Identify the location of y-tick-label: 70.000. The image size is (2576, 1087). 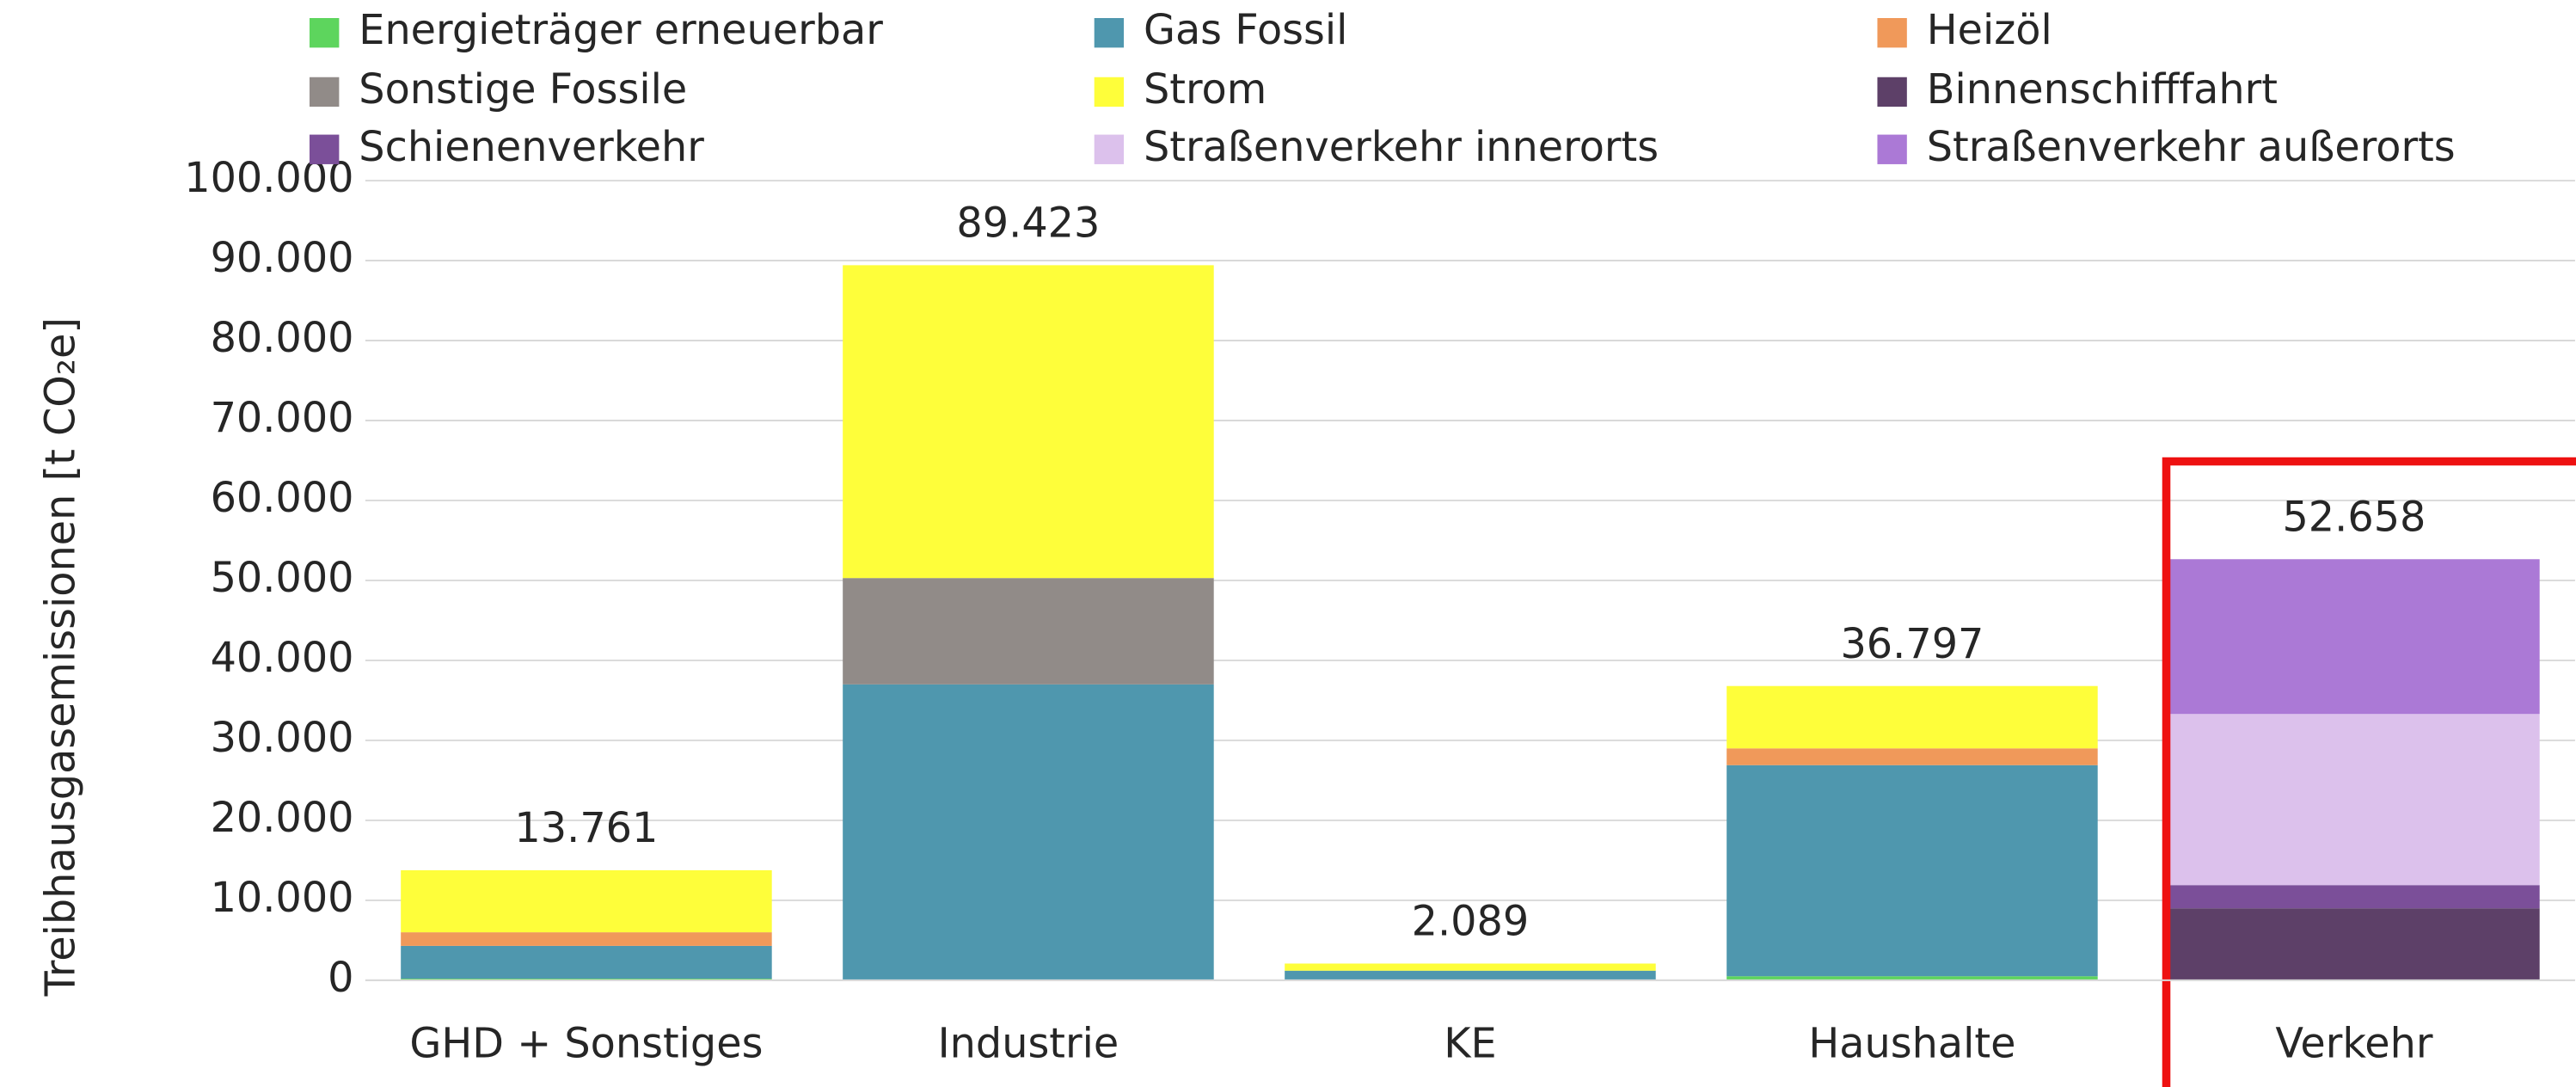
(282, 419).